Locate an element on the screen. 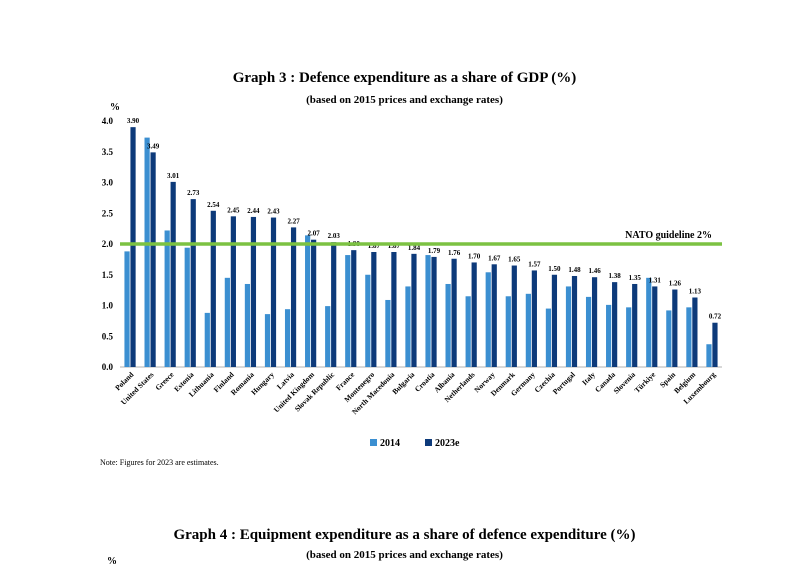  y-tick-label: 3.0 is located at coordinates (108, 183).